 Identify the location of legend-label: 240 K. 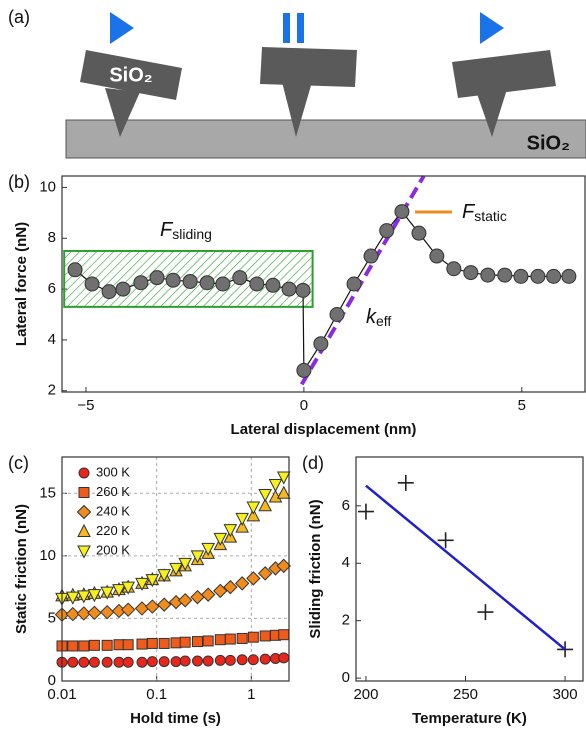
(113, 510).